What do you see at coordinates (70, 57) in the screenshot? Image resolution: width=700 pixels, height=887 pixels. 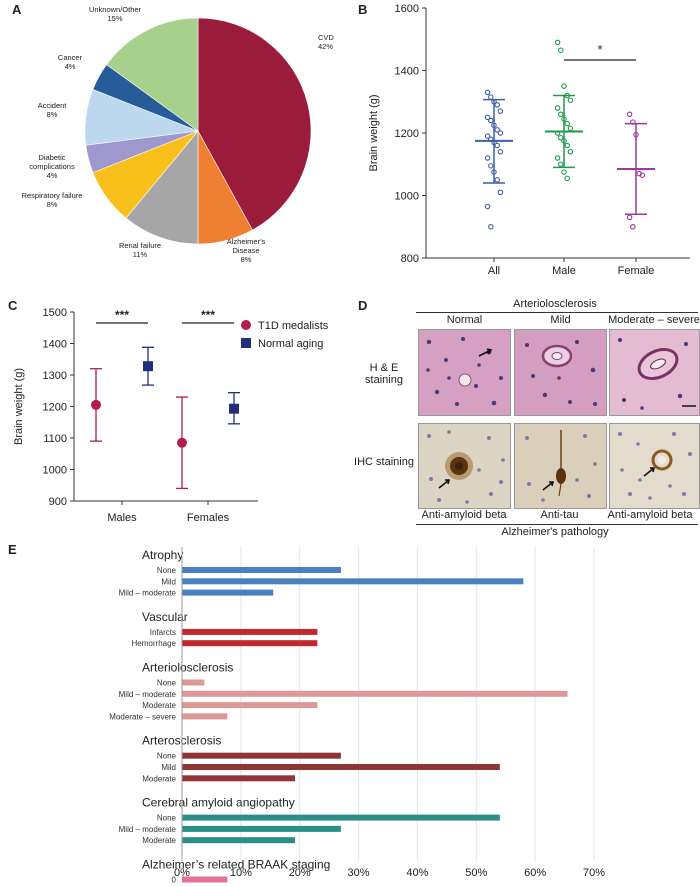 I see `pie-slice-label-line: Cancer` at bounding box center [70, 57].